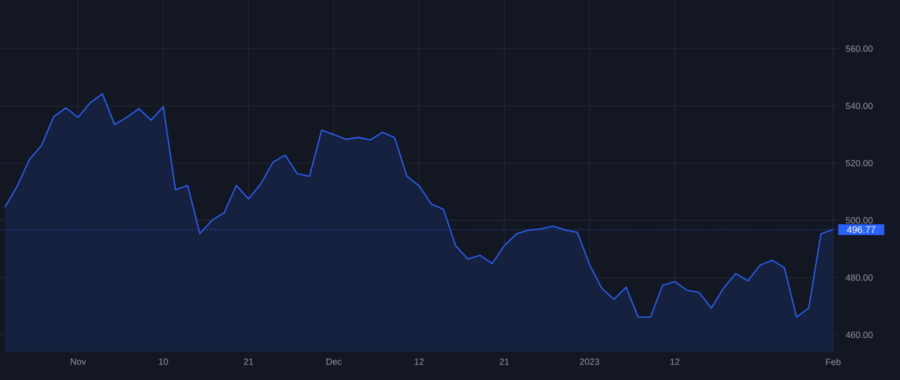 This screenshot has width=900, height=380. What do you see at coordinates (859, 106) in the screenshot?
I see `y-tick-label: 540.00` at bounding box center [859, 106].